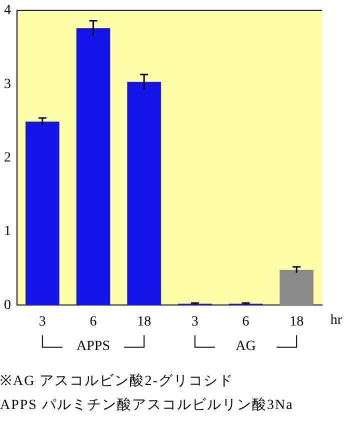 This screenshot has height=421, width=344. What do you see at coordinates (7, 158) in the screenshot?
I see `y-tick-label: 2` at bounding box center [7, 158].